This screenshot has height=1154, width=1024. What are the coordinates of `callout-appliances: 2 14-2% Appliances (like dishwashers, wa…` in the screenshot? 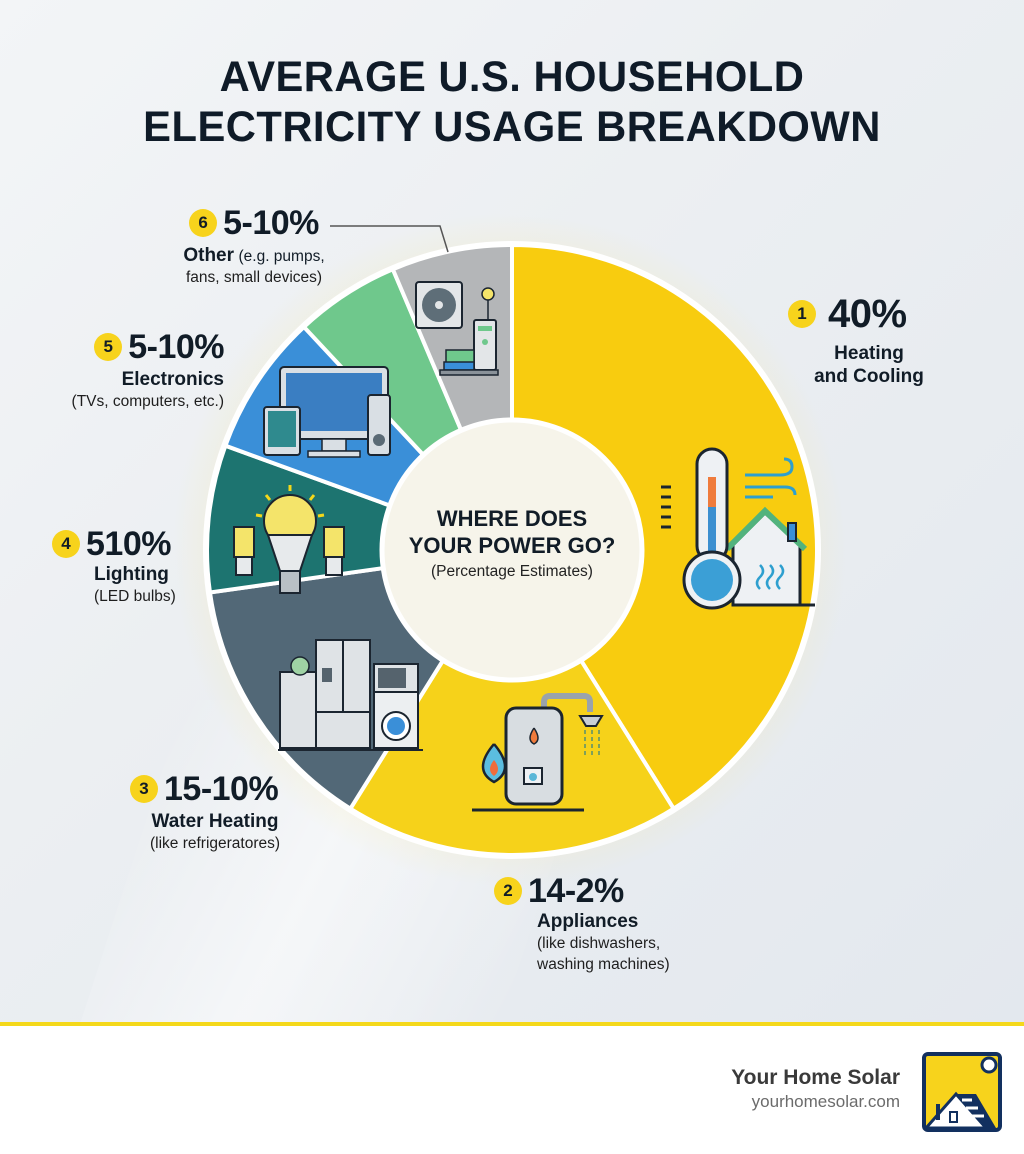 It's located at (604, 923).